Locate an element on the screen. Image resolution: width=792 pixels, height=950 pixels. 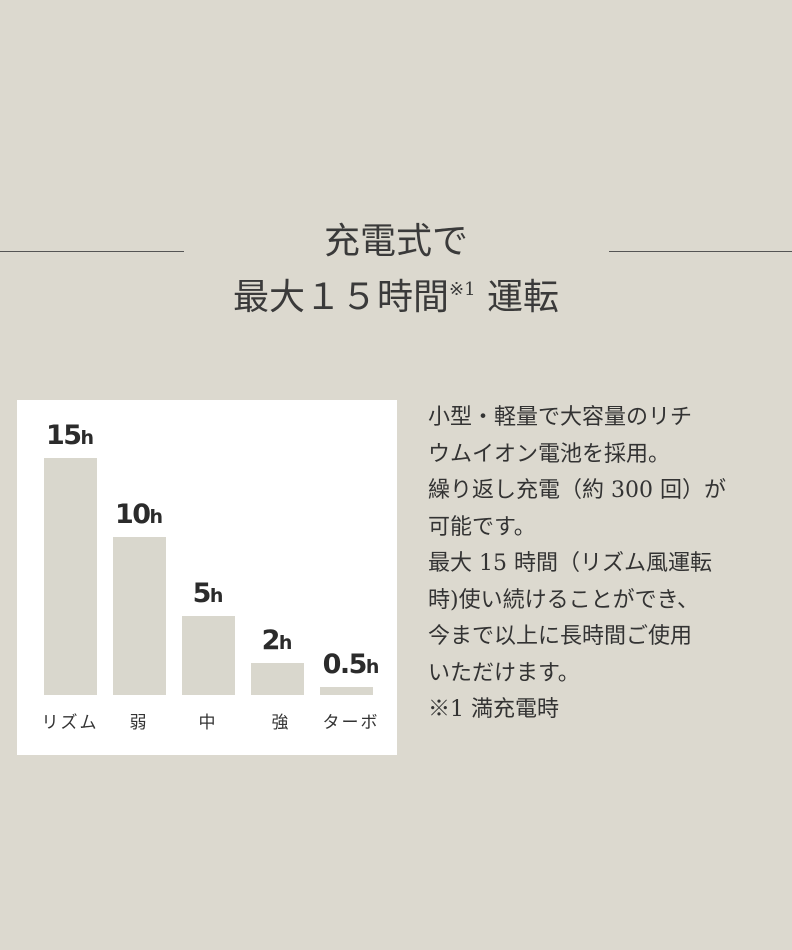
title-line-2: 最大１５時間※1 運転 is located at coordinates (396, 294).